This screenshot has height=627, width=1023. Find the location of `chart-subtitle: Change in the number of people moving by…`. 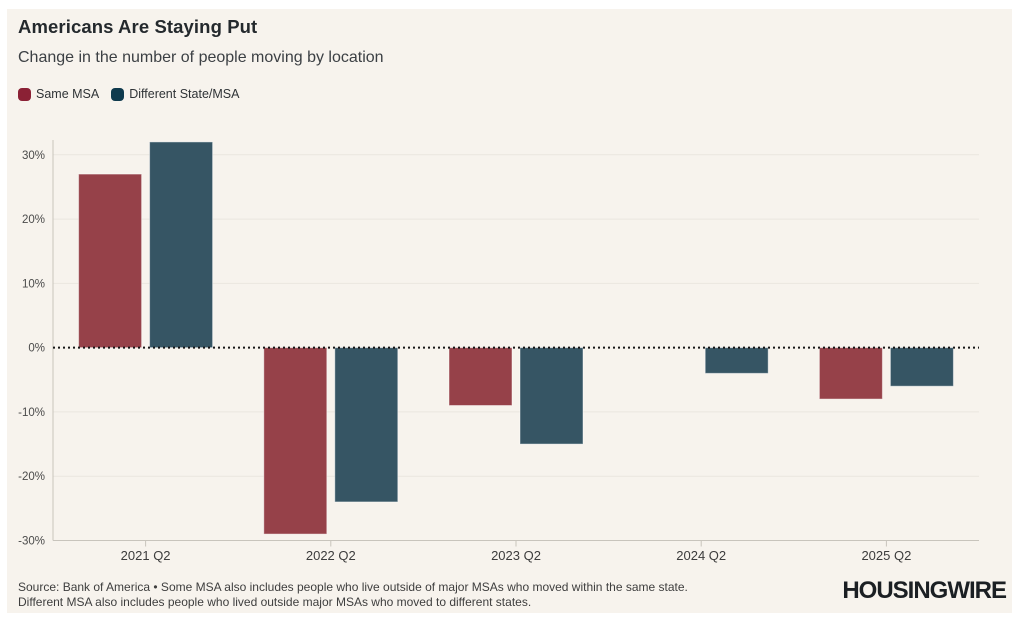

chart-subtitle: Change in the number of people moving by… is located at coordinates (201, 57).